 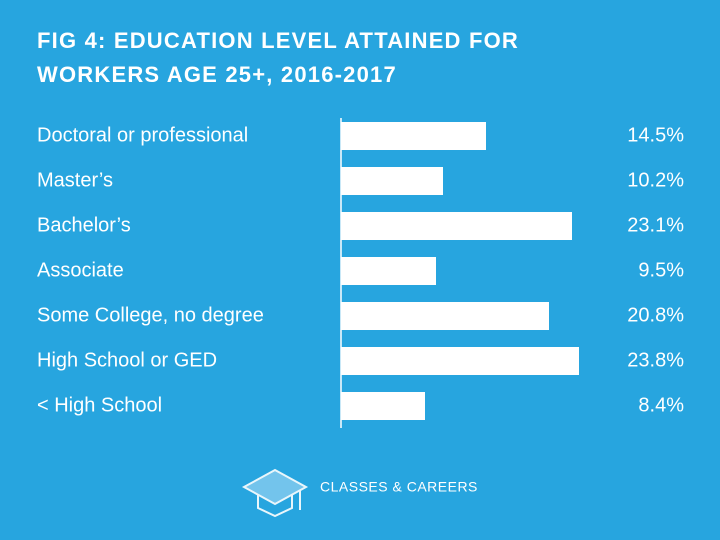 I want to click on value-label: 8.4%, so click(x=661, y=405).